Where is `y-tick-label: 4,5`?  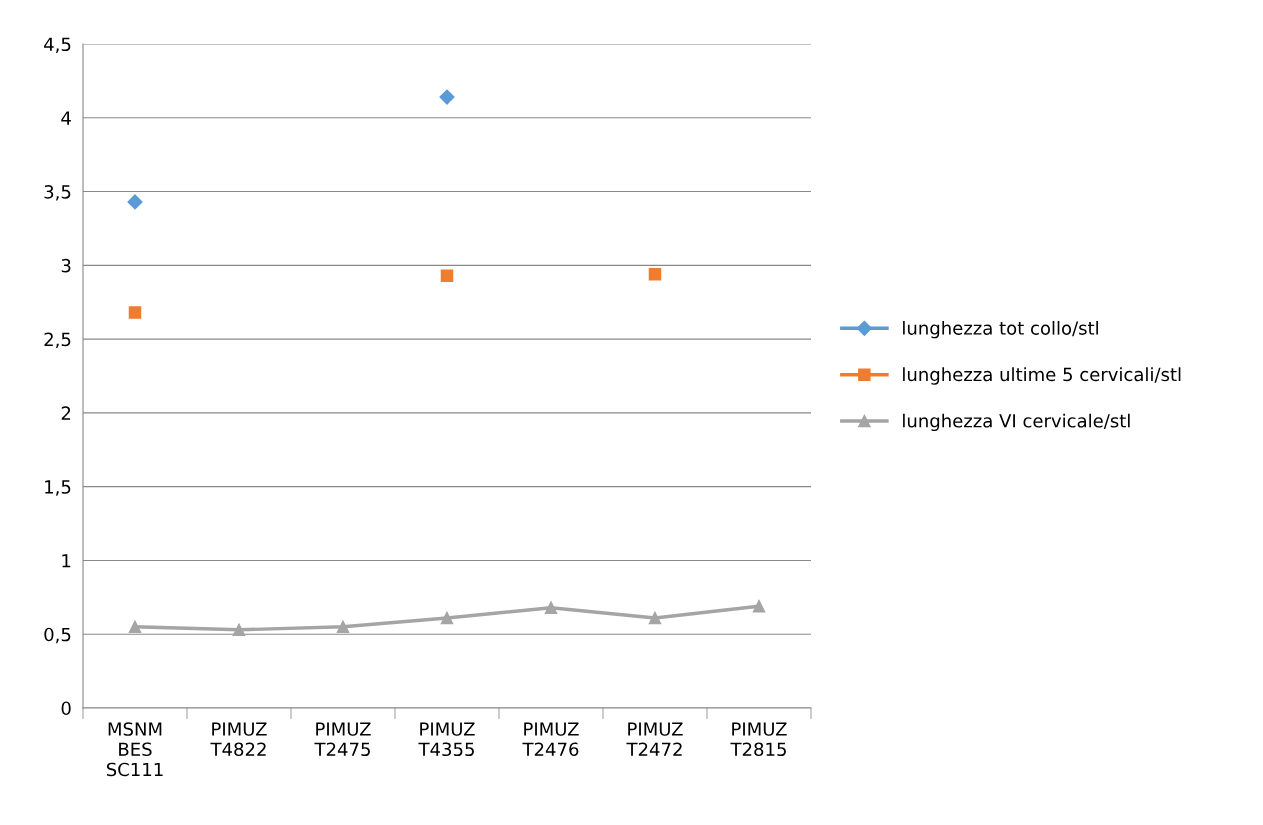
y-tick-label: 4,5 is located at coordinates (57, 45).